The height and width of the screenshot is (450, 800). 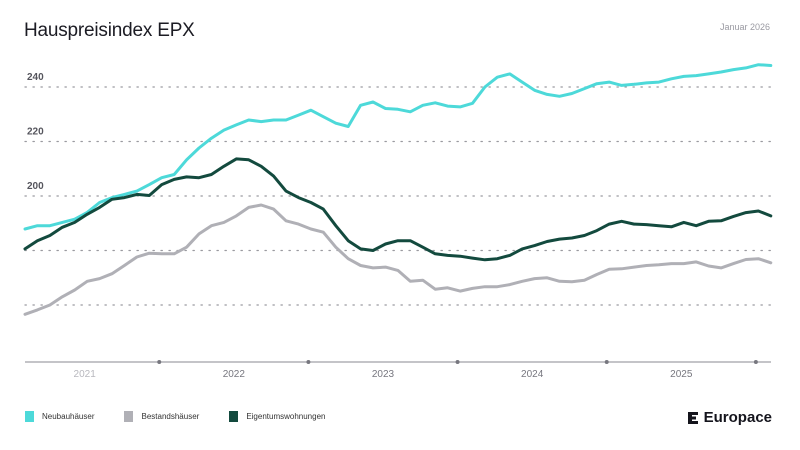 I want to click on legend-label: Bestandshäuser, so click(x=170, y=416).